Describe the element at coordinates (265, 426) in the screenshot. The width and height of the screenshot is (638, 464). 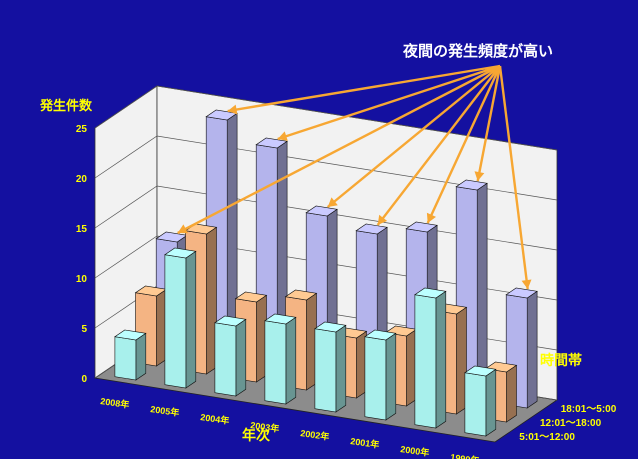
I see `x-tick-label: 2003年` at that location.